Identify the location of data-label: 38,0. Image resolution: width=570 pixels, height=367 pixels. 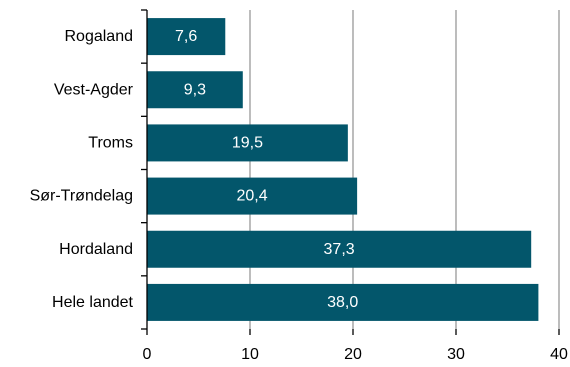
(342, 302).